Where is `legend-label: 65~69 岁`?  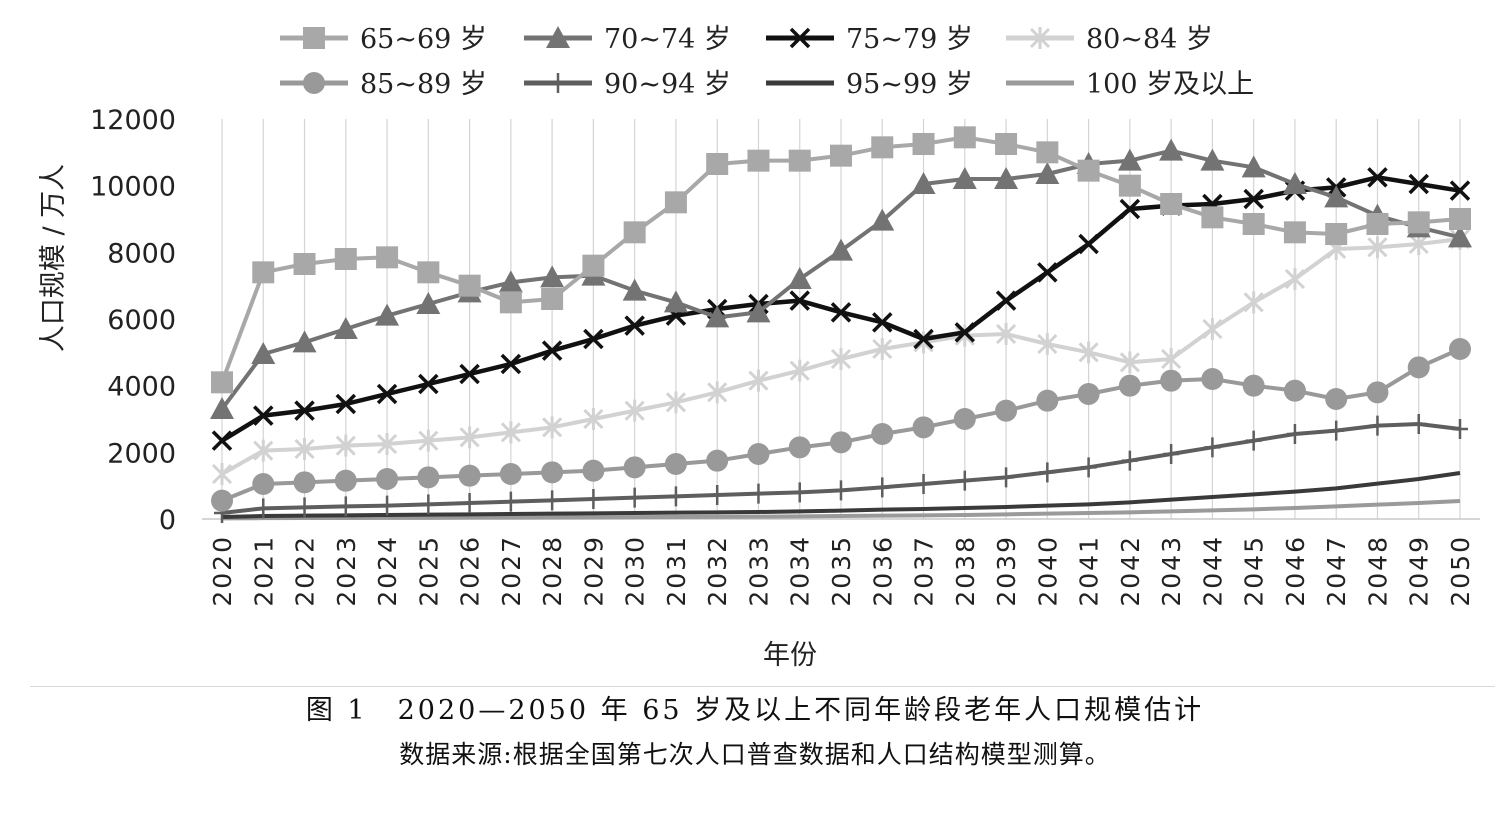 legend-label: 65~69 岁 is located at coordinates (423, 39).